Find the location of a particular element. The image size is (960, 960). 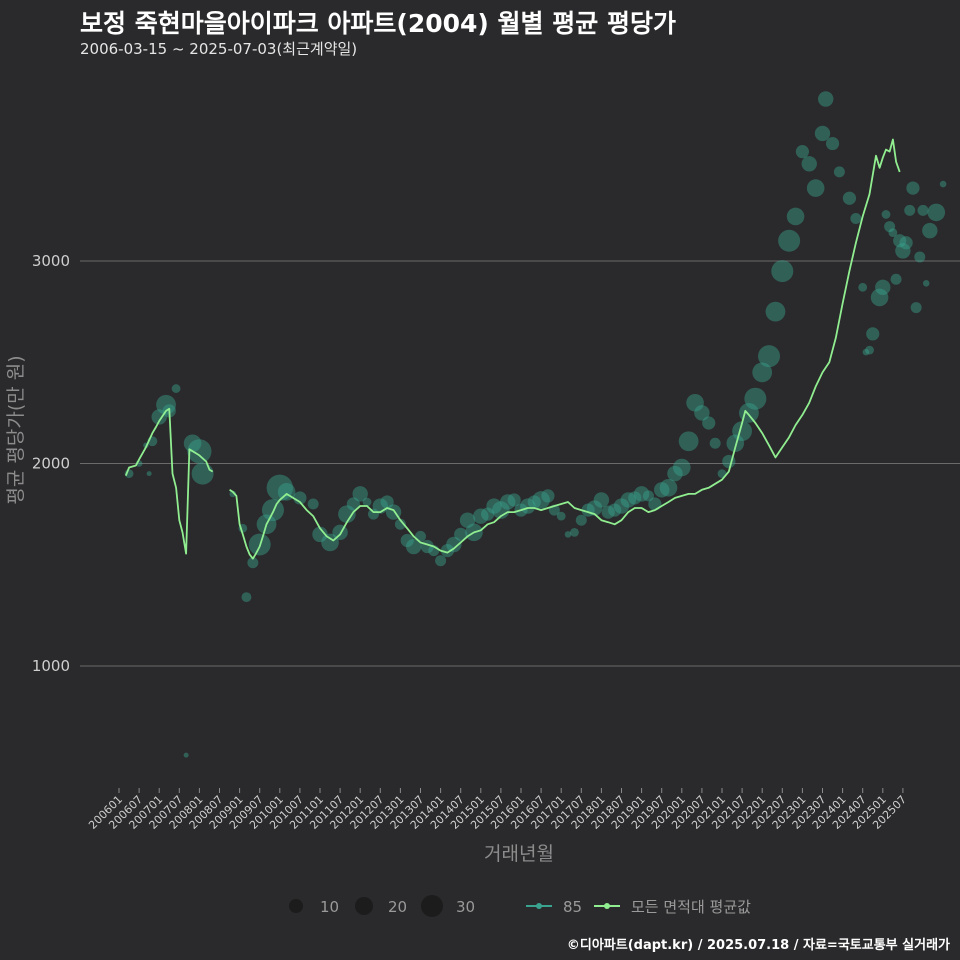

y-tick-label-1000: 1000 is located at coordinates (51, 666).